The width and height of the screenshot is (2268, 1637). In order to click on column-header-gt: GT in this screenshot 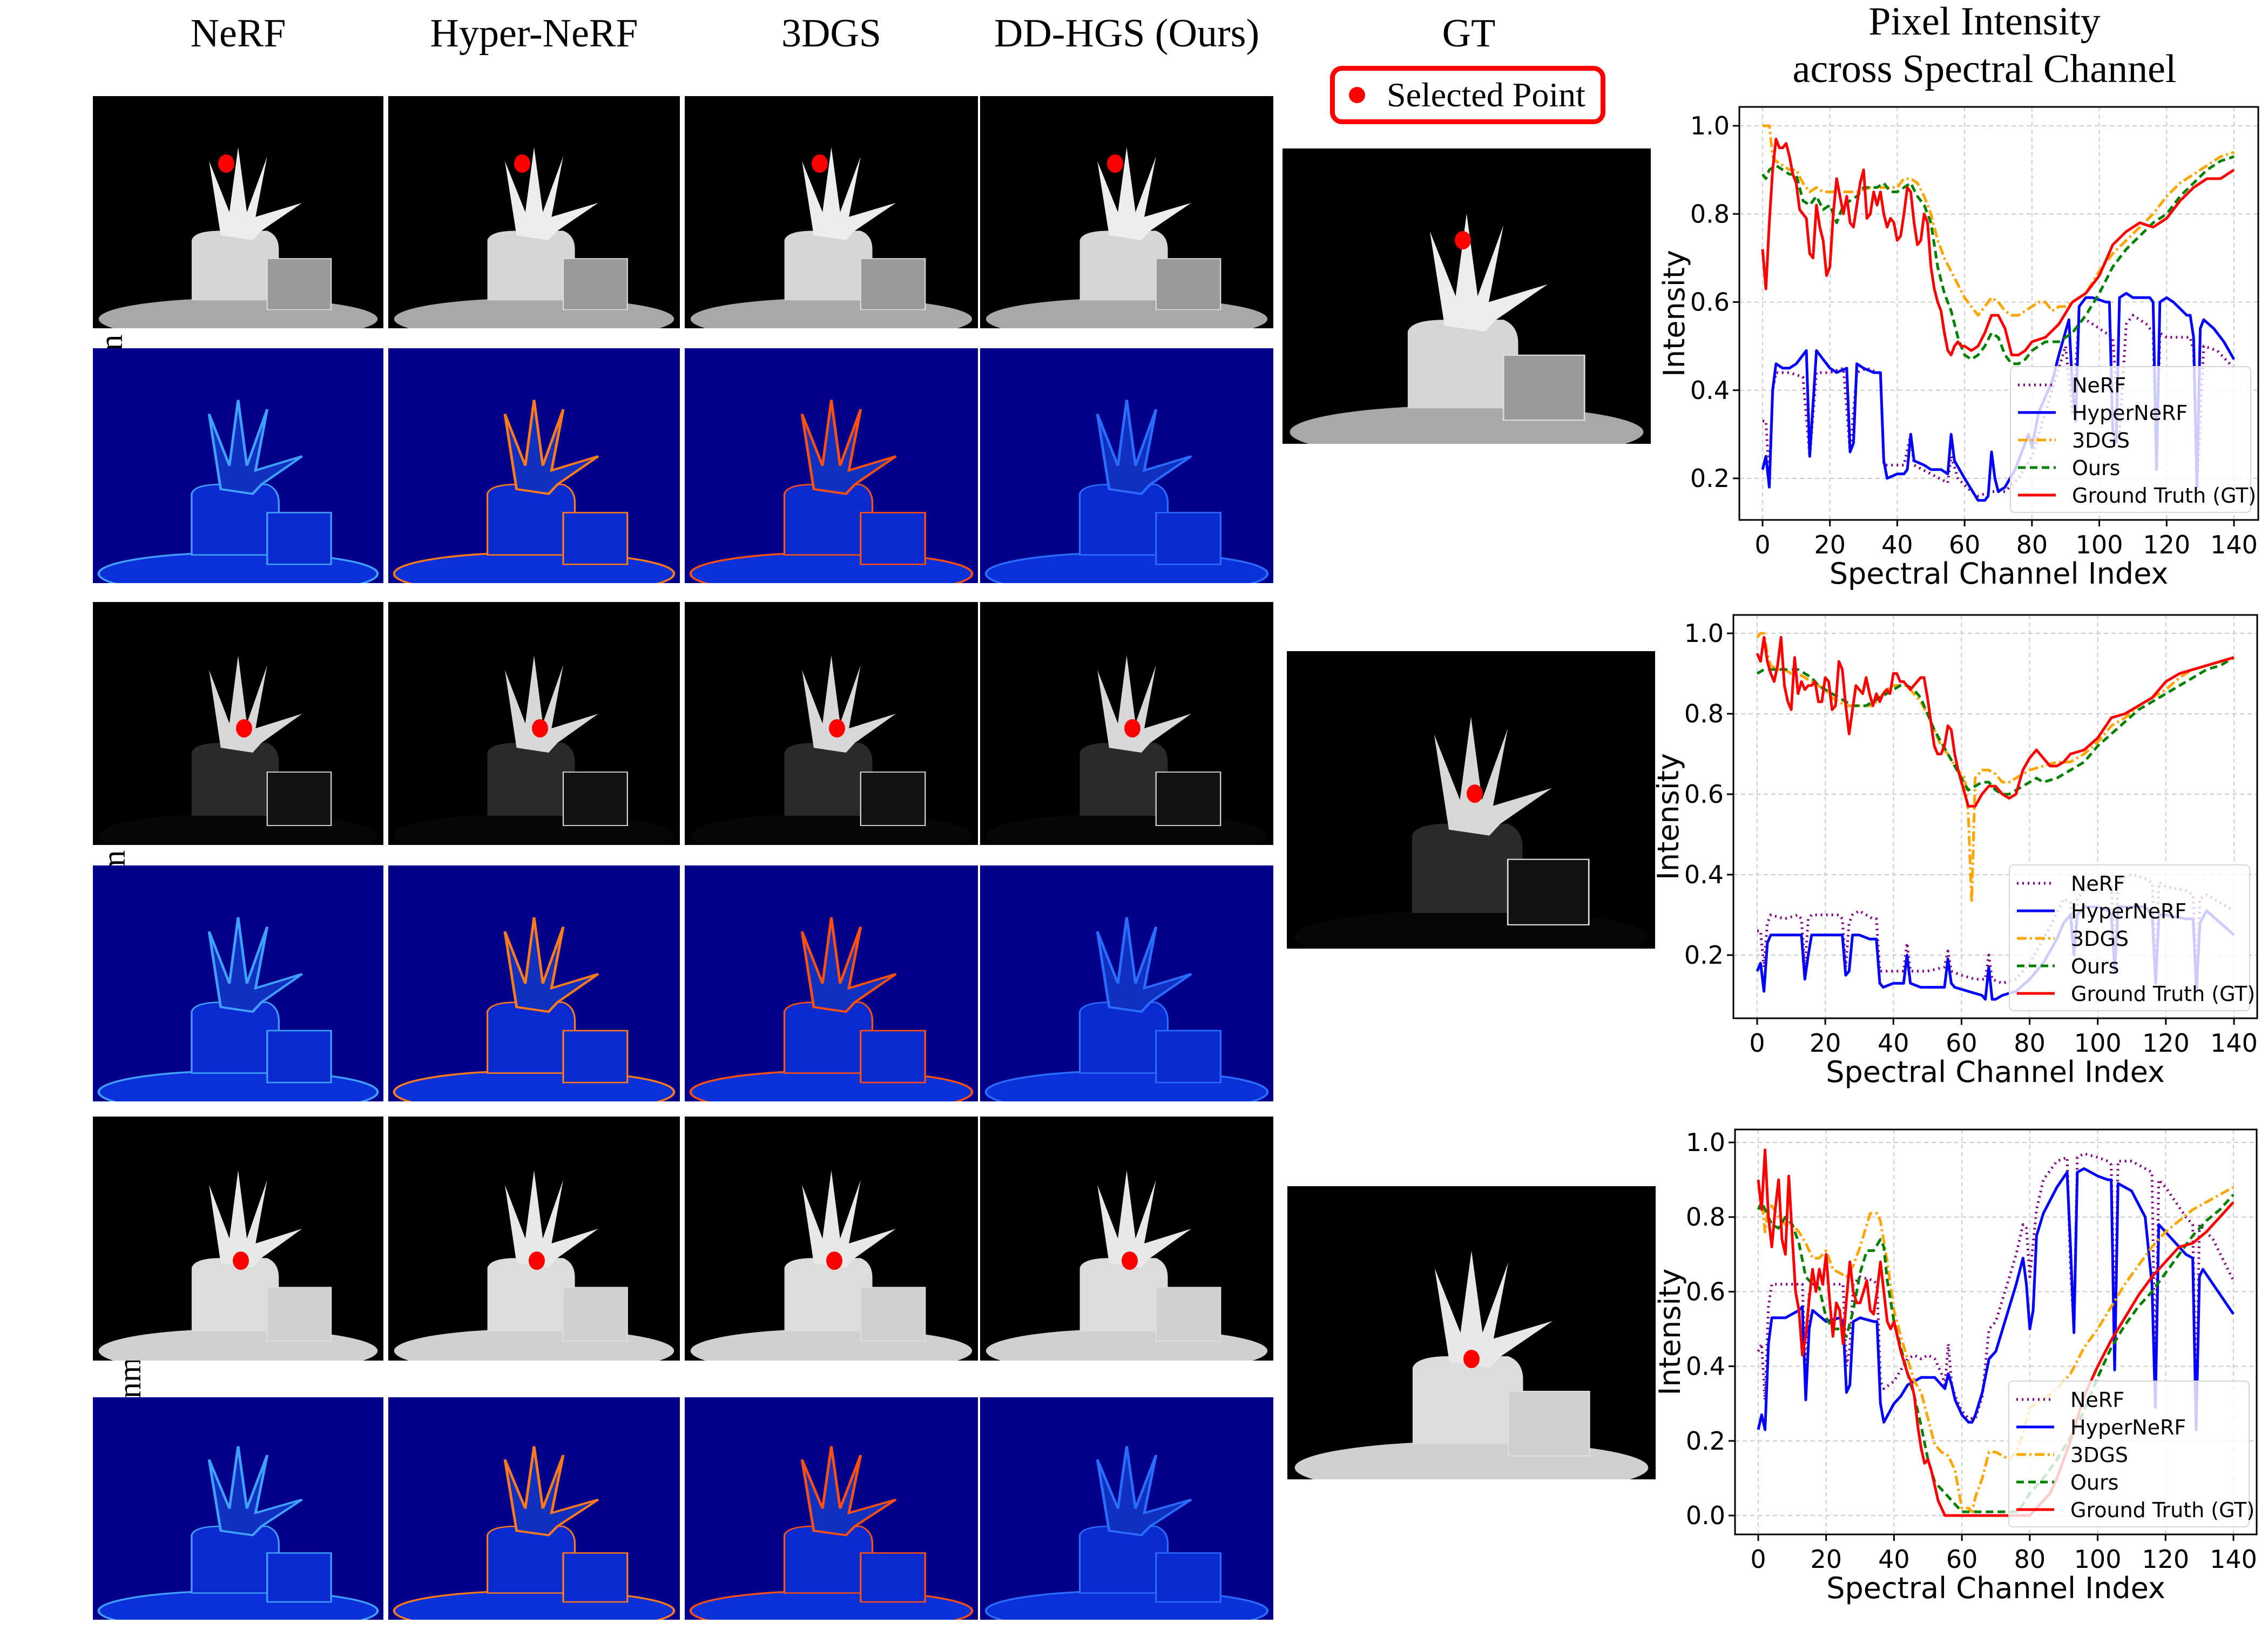, I will do `click(1469, 33)`.